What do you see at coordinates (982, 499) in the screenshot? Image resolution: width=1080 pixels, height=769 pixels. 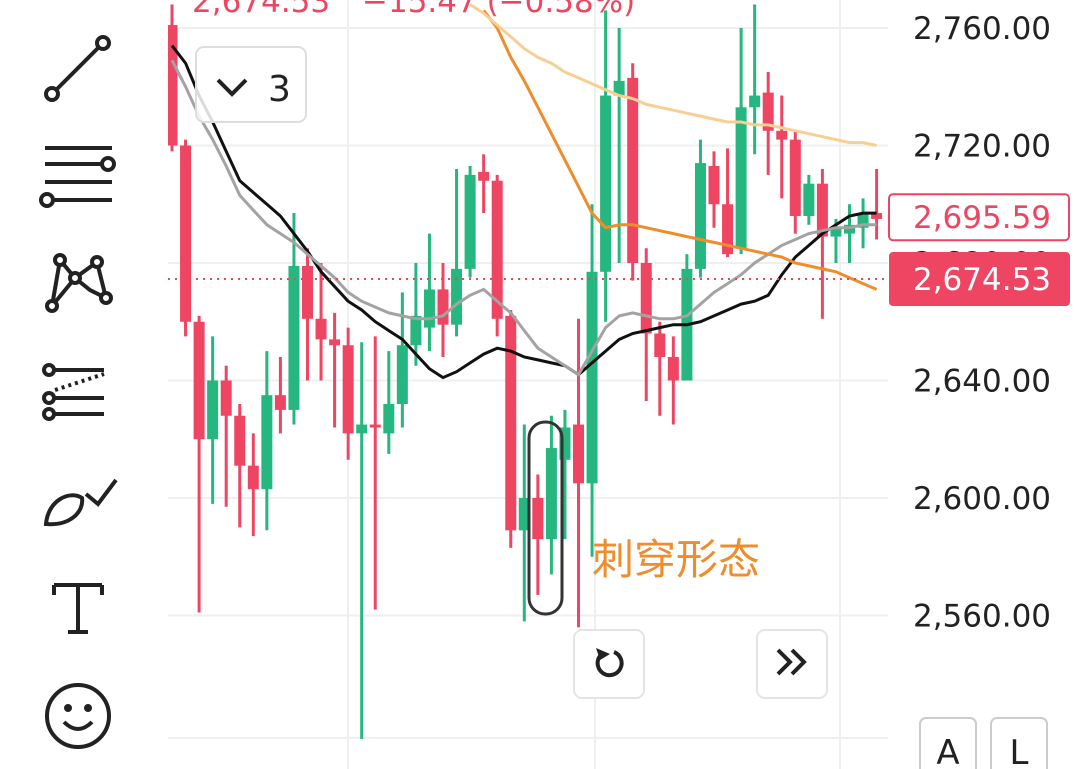 I see `y-tick-label: 2,600.00` at bounding box center [982, 499].